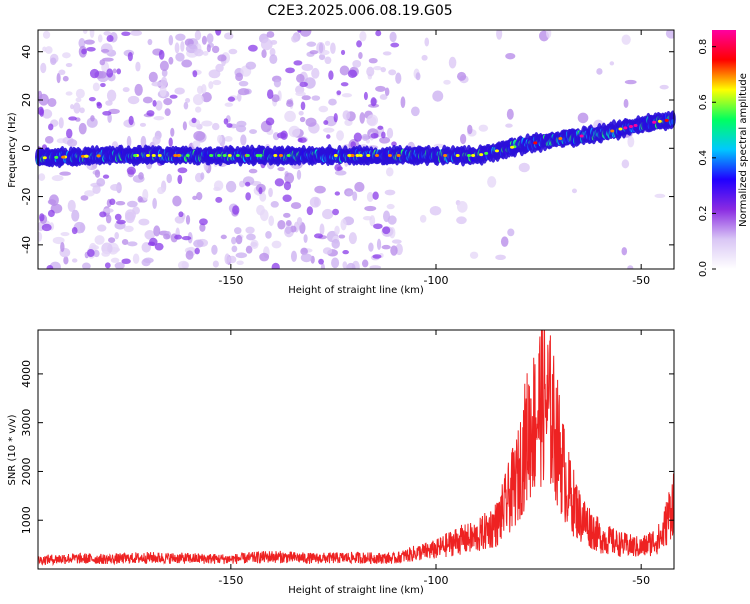 The width and height of the screenshot is (750, 604). Describe the element at coordinates (436, 580) in the screenshot. I see `snr-x-tick-label: -100` at that location.